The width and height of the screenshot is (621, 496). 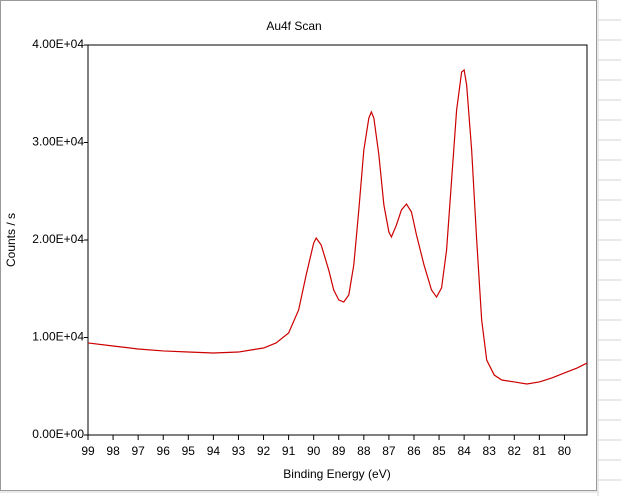 I want to click on x-tick-label: 88, so click(x=364, y=451).